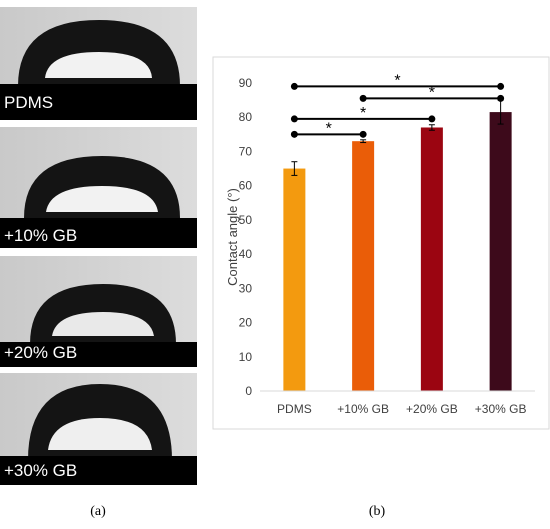 The height and width of the screenshot is (529, 550). Describe the element at coordinates (232, 237) in the screenshot. I see `y-axis-label: Contact angle (°)` at that location.